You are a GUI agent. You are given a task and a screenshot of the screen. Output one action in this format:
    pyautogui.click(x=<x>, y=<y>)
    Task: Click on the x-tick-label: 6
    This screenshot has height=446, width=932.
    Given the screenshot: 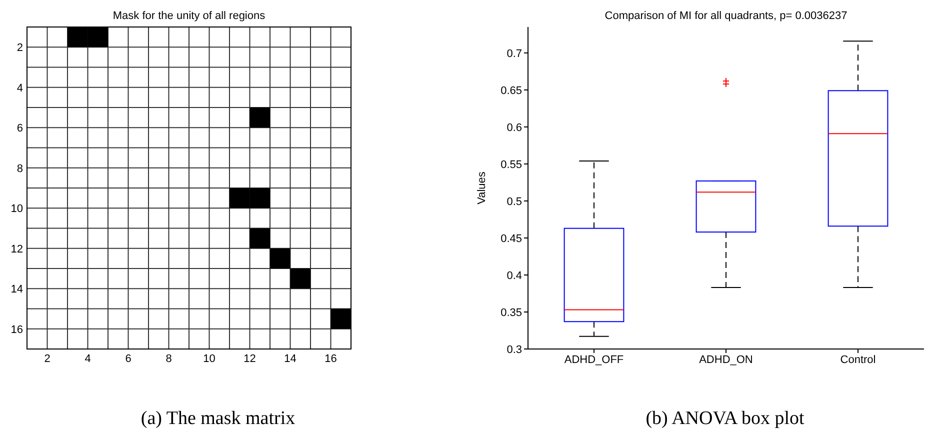 What is the action you would take?
    pyautogui.click(x=128, y=358)
    